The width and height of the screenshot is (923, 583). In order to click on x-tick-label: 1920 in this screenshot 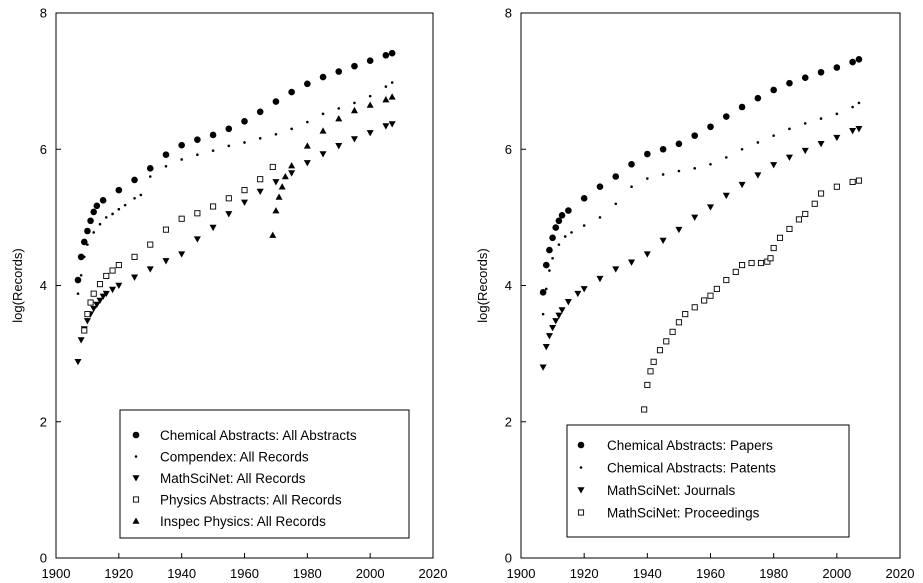, I will do `click(118, 573)`.